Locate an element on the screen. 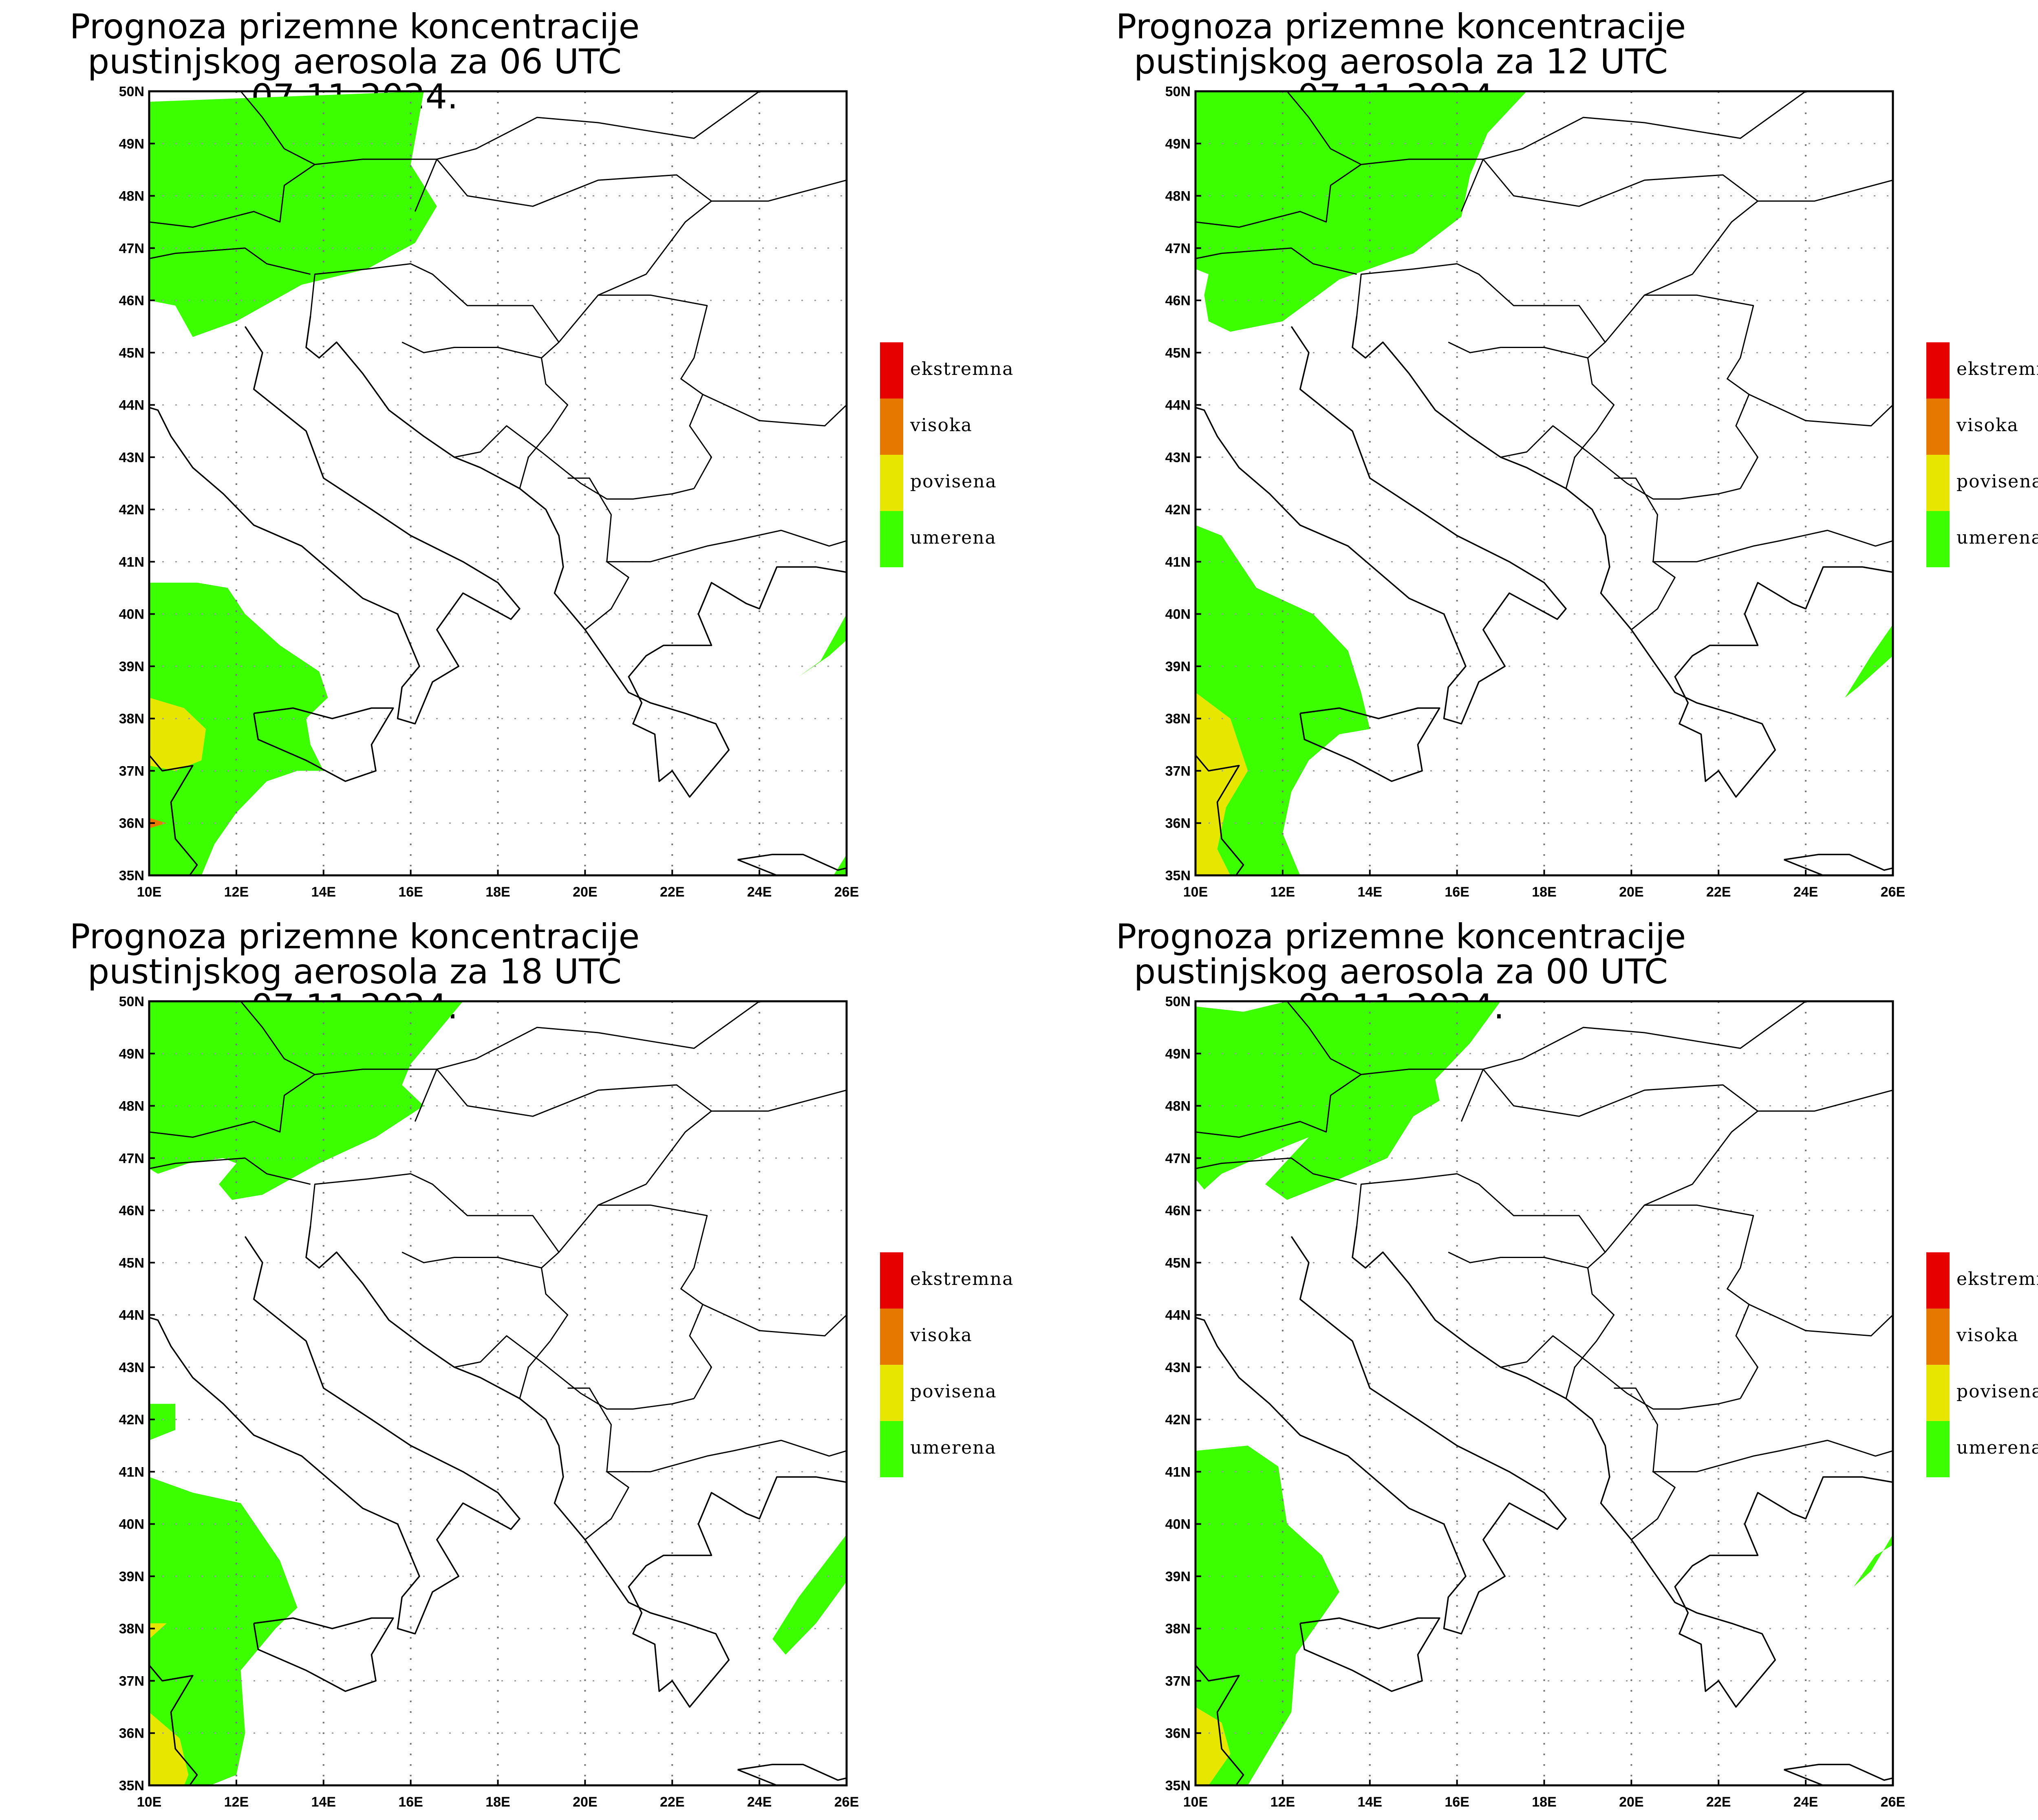  title-line-1: Prognoza prizemne koncentracije is located at coordinates (355, 937).